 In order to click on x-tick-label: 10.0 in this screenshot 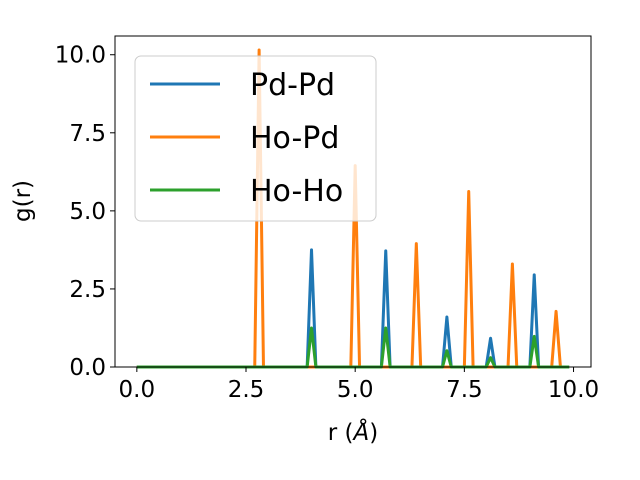, I will do `click(573, 390)`.